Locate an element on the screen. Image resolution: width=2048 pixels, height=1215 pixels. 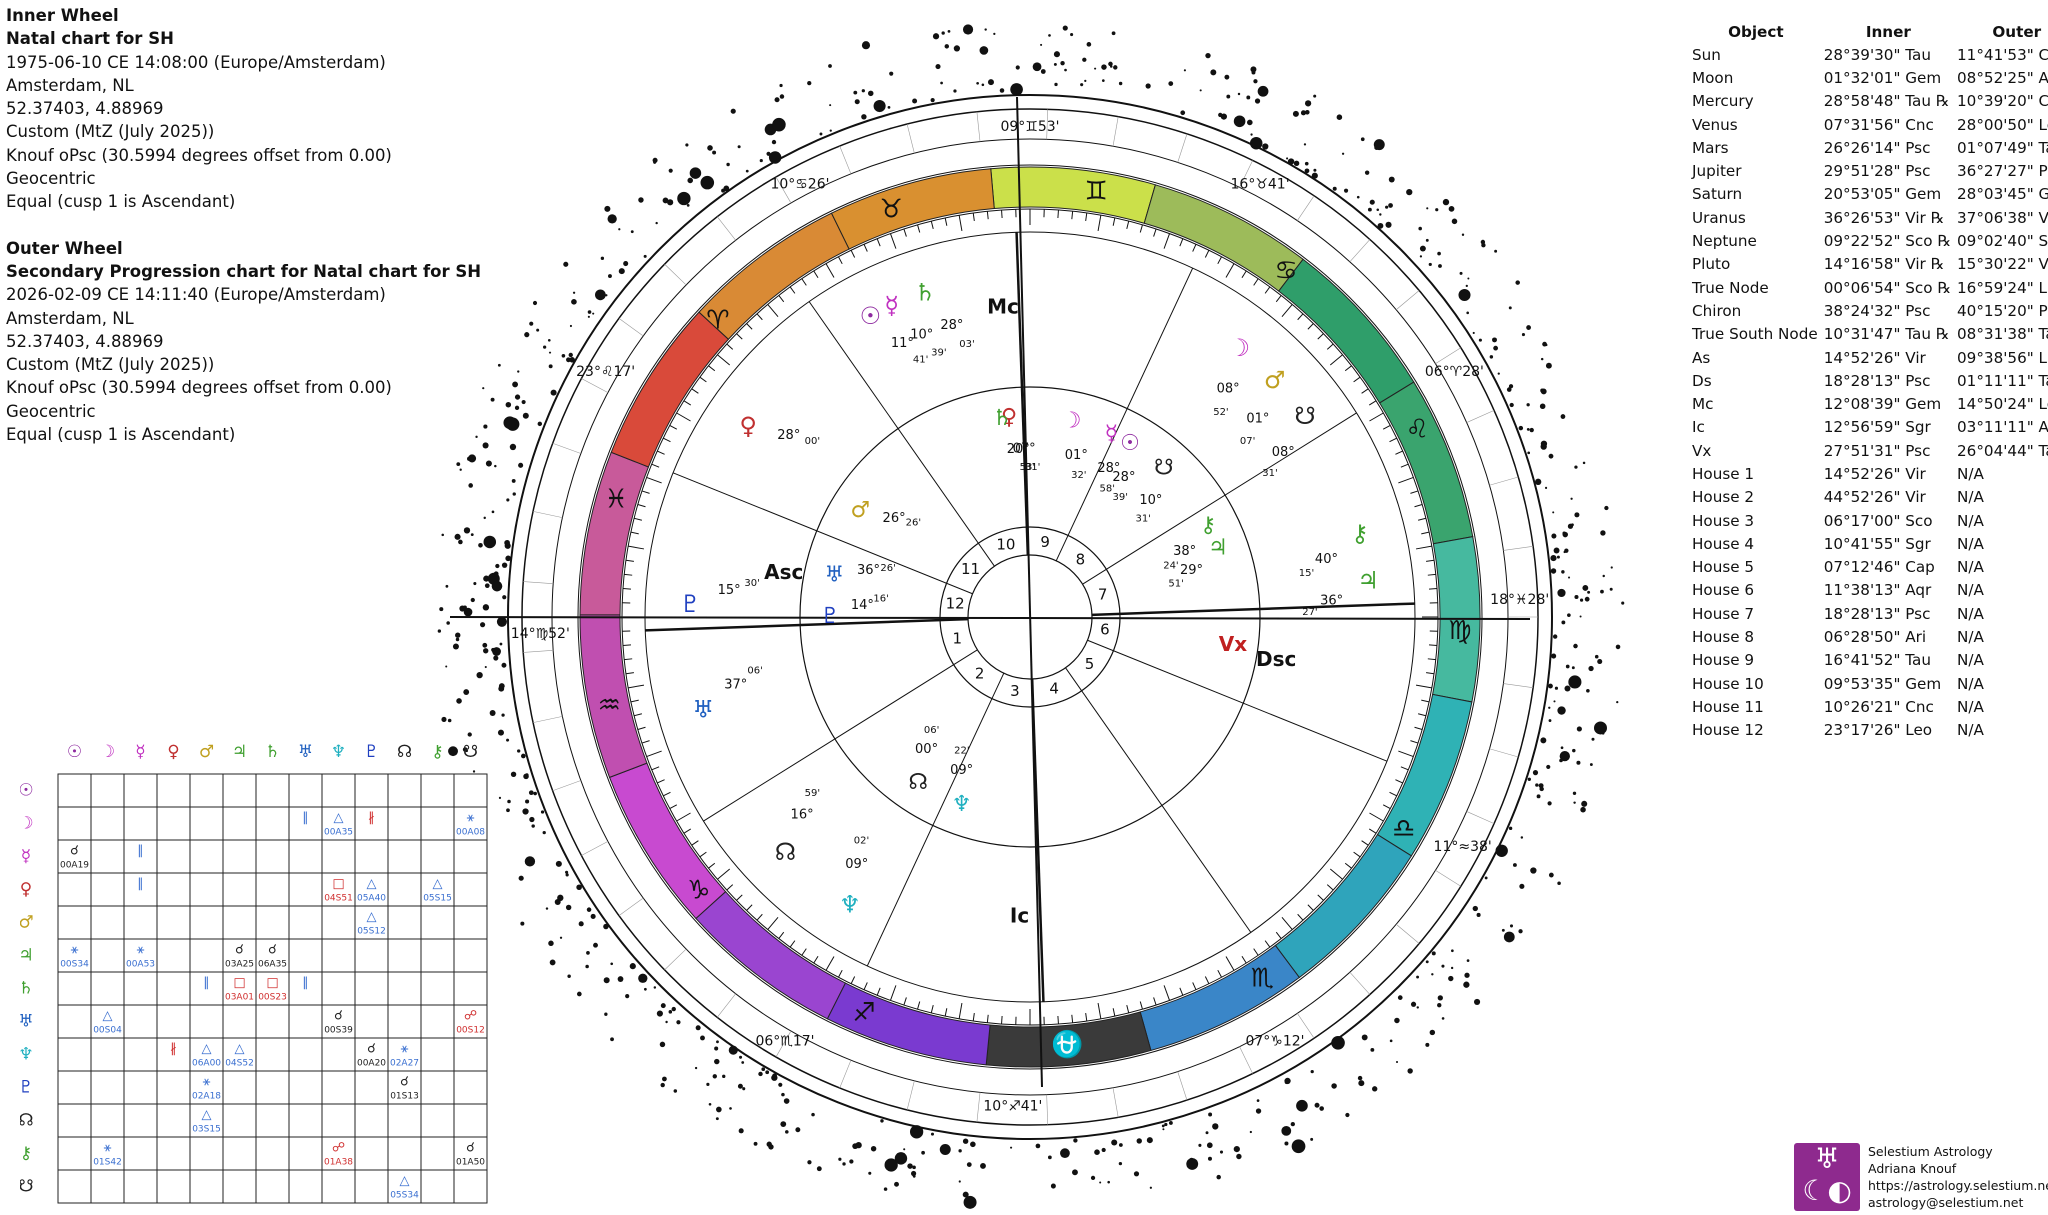
outer-planet-degree: 36° is located at coordinates (1331, 601).